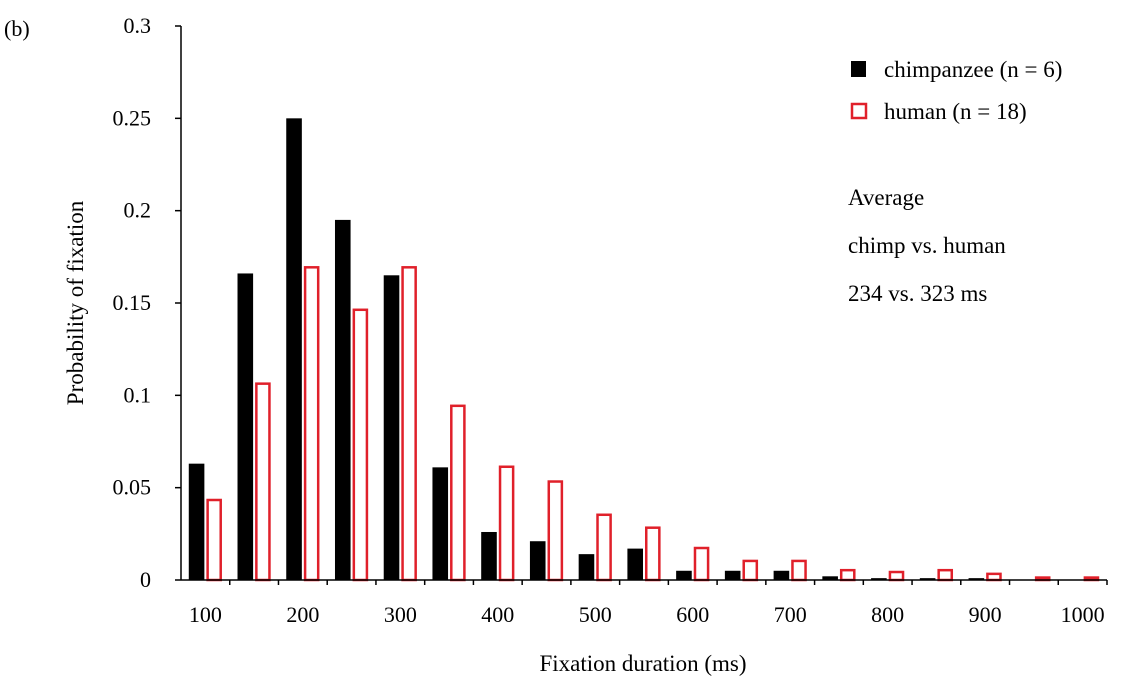 The width and height of the screenshot is (1124, 681). What do you see at coordinates (973, 69) in the screenshot?
I see `legend-label-chimpanzee: chimpanzee (n = 6)` at bounding box center [973, 69].